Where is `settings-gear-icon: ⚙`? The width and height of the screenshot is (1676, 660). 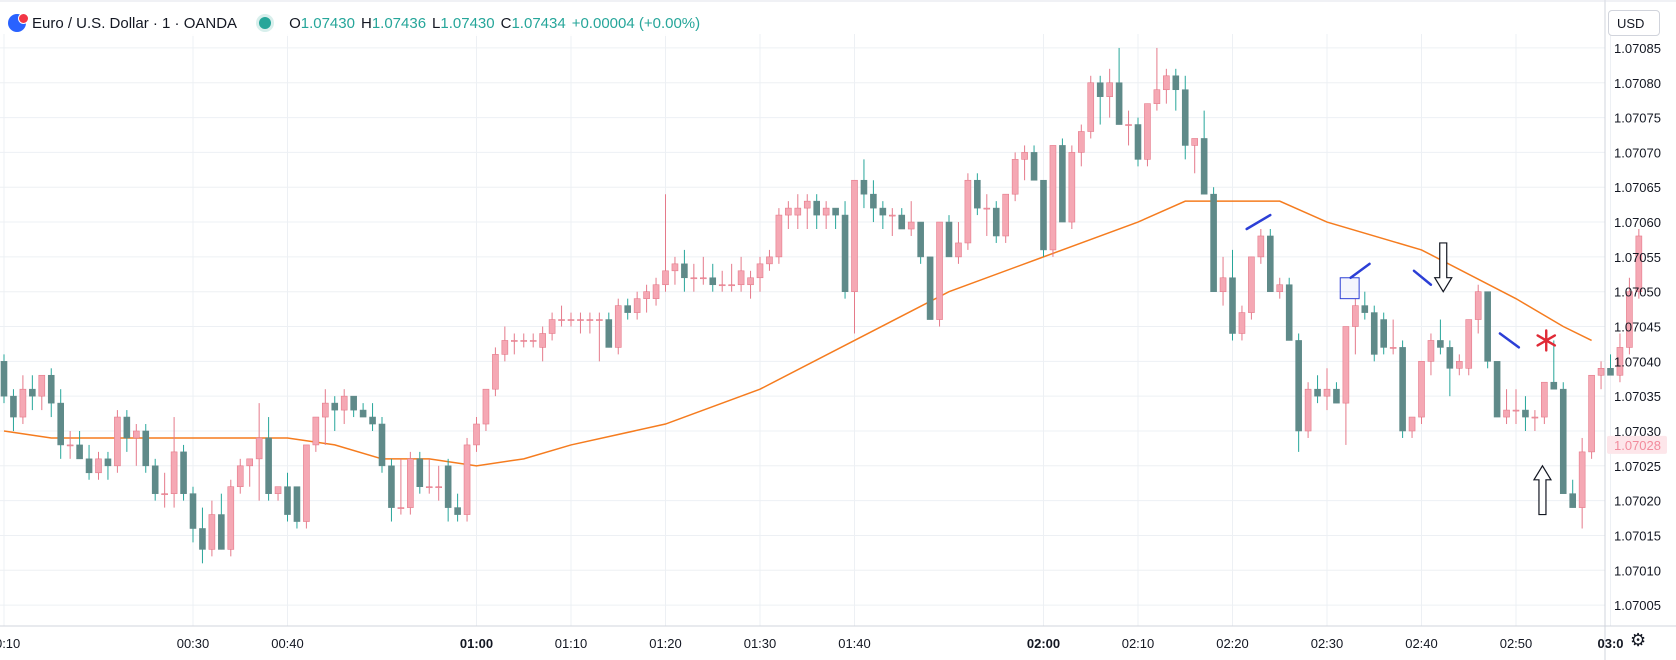
settings-gear-icon: ⚙ is located at coordinates (1638, 640).